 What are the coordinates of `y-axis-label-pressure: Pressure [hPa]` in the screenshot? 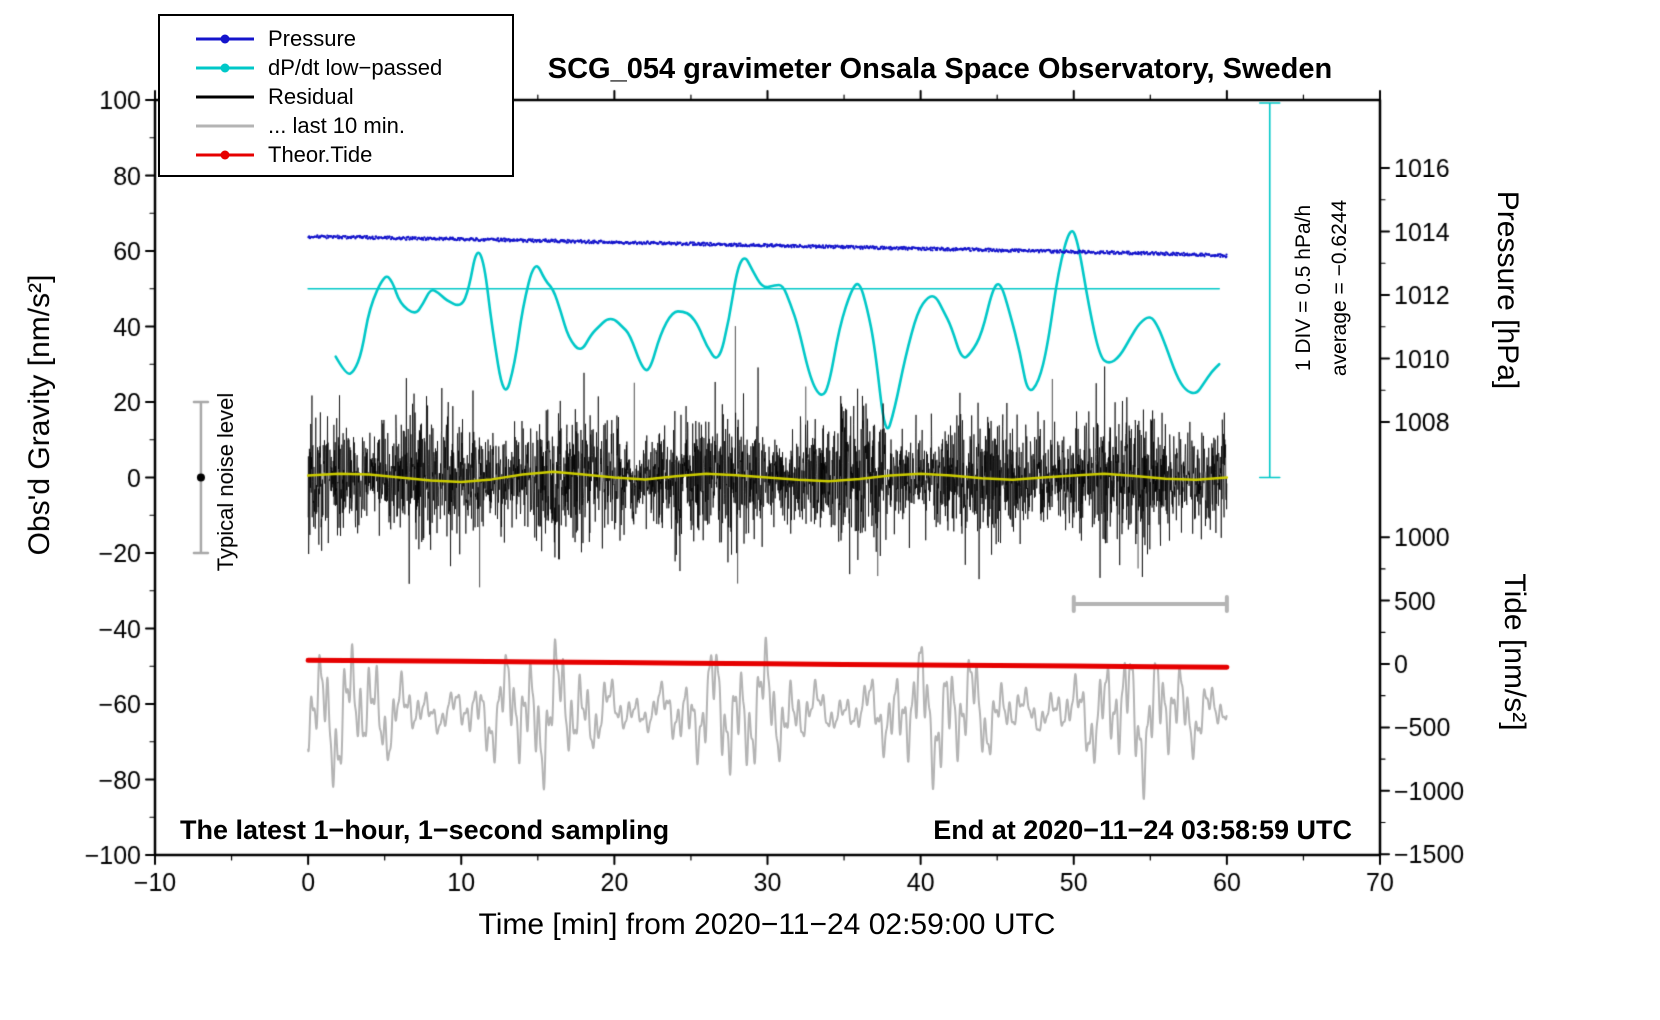 It's located at (1507, 290).